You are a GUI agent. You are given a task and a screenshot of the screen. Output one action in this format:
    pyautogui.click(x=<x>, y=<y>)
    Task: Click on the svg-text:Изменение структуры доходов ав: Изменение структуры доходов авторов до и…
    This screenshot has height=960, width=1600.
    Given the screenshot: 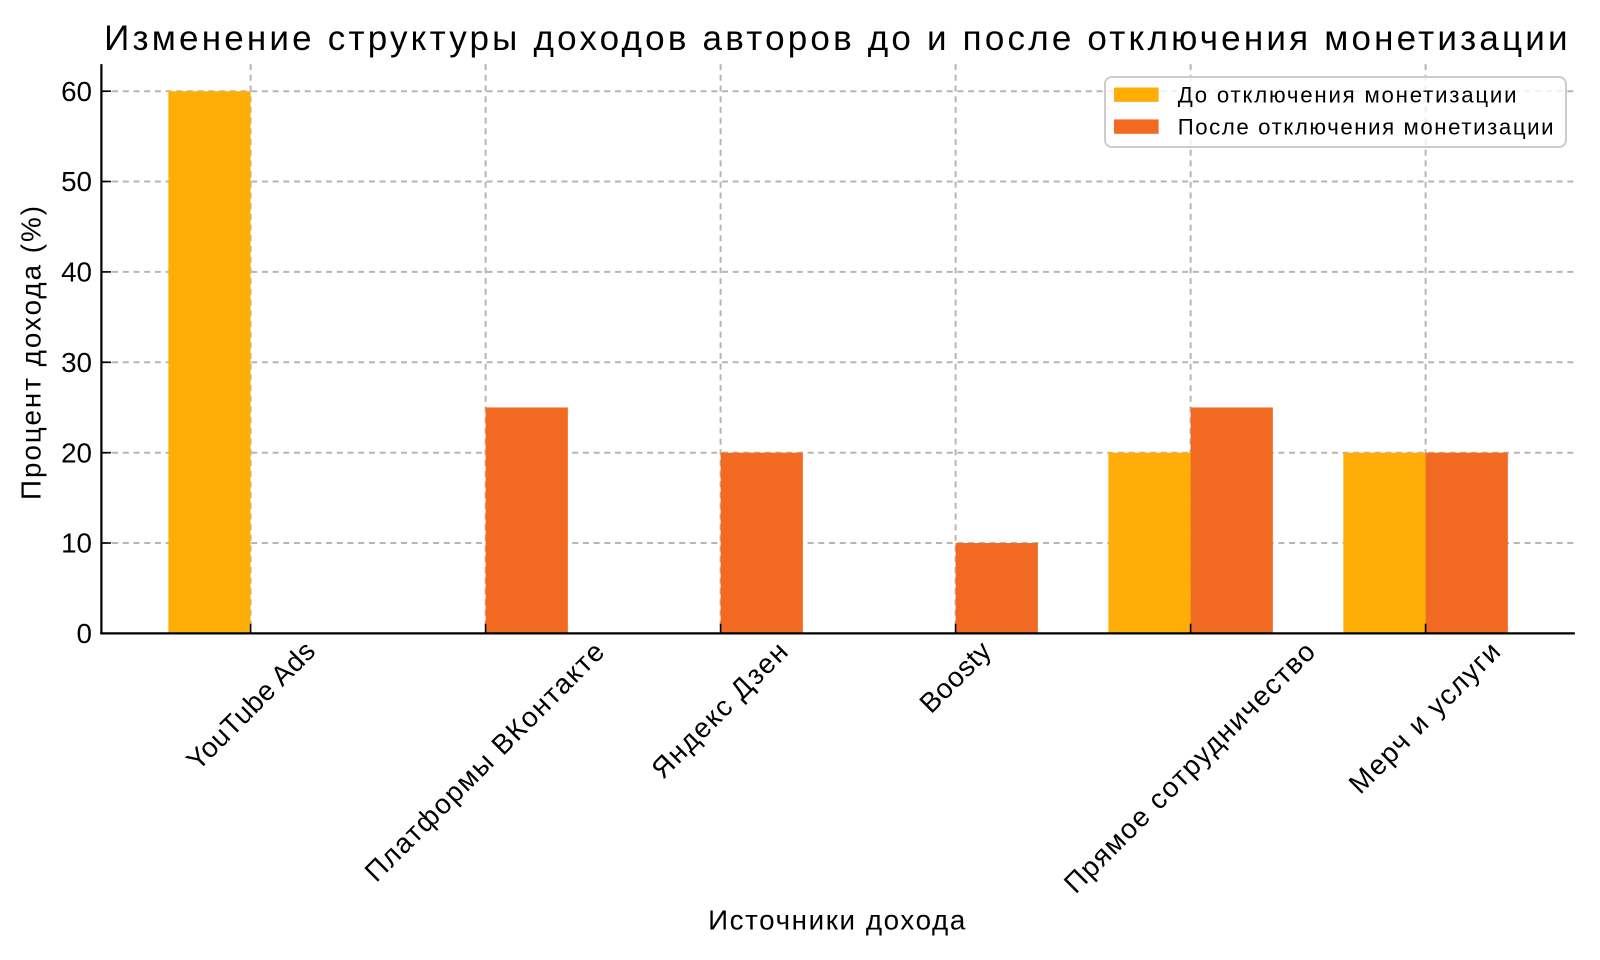 What is the action you would take?
    pyautogui.click(x=837, y=38)
    